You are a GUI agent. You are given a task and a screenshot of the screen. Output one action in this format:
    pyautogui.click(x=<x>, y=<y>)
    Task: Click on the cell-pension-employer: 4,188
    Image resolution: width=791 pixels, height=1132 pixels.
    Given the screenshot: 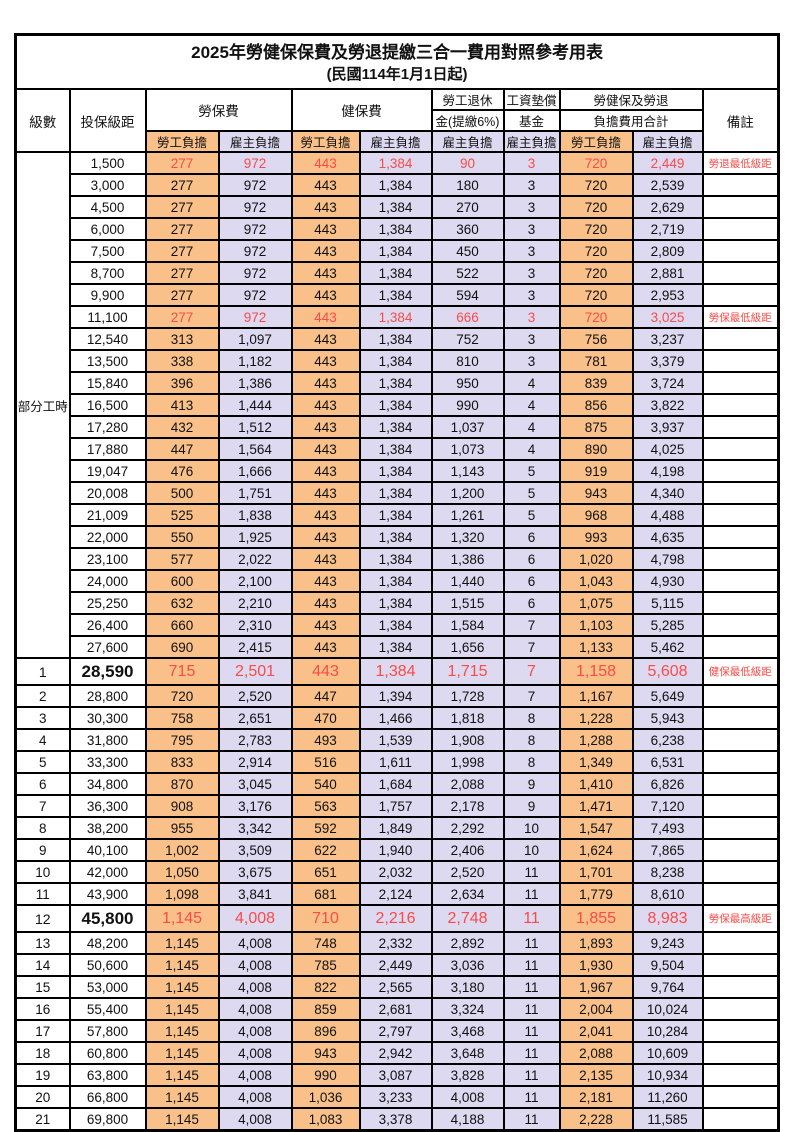 What is the action you would take?
    pyautogui.click(x=467, y=1119)
    